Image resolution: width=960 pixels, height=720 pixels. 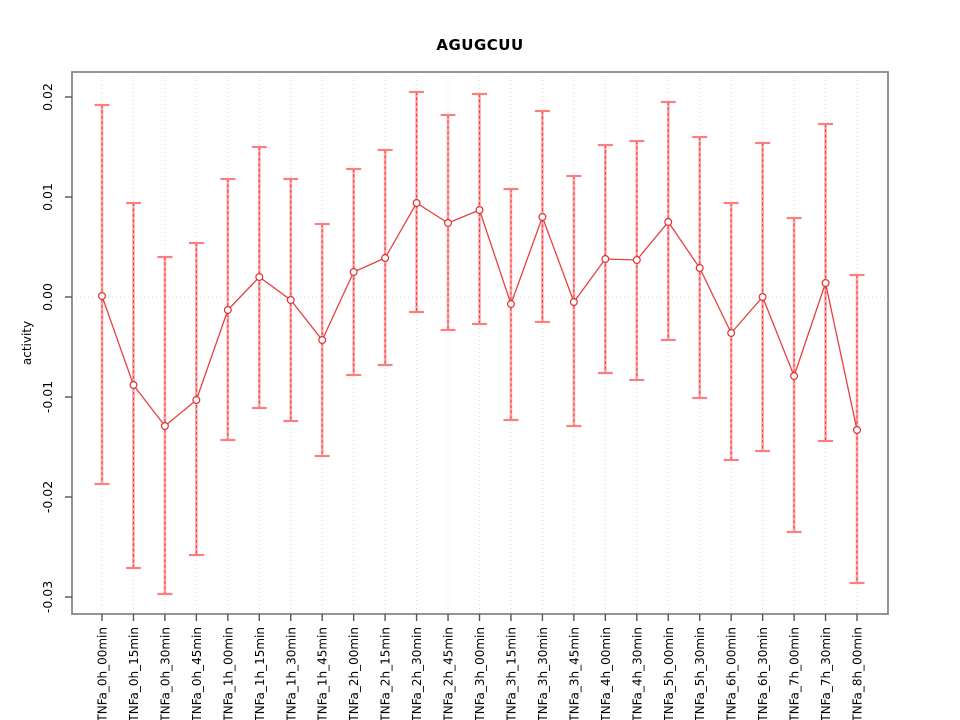 What do you see at coordinates (511, 673) in the screenshot?
I see `x-tick-label: TNFa_3h_15min` at bounding box center [511, 673].